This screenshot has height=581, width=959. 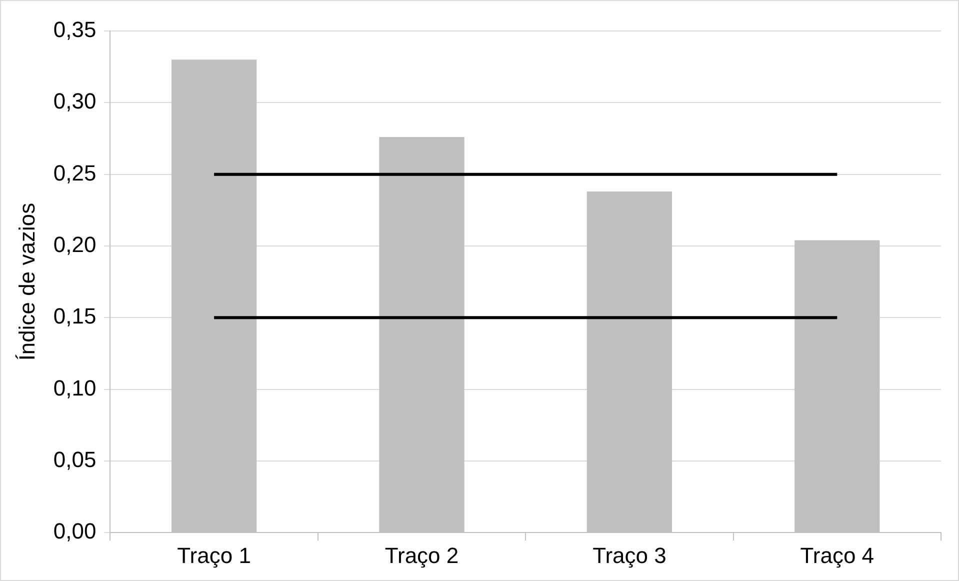 I want to click on y-axis-title: Índice de vazios, so click(x=27, y=281).